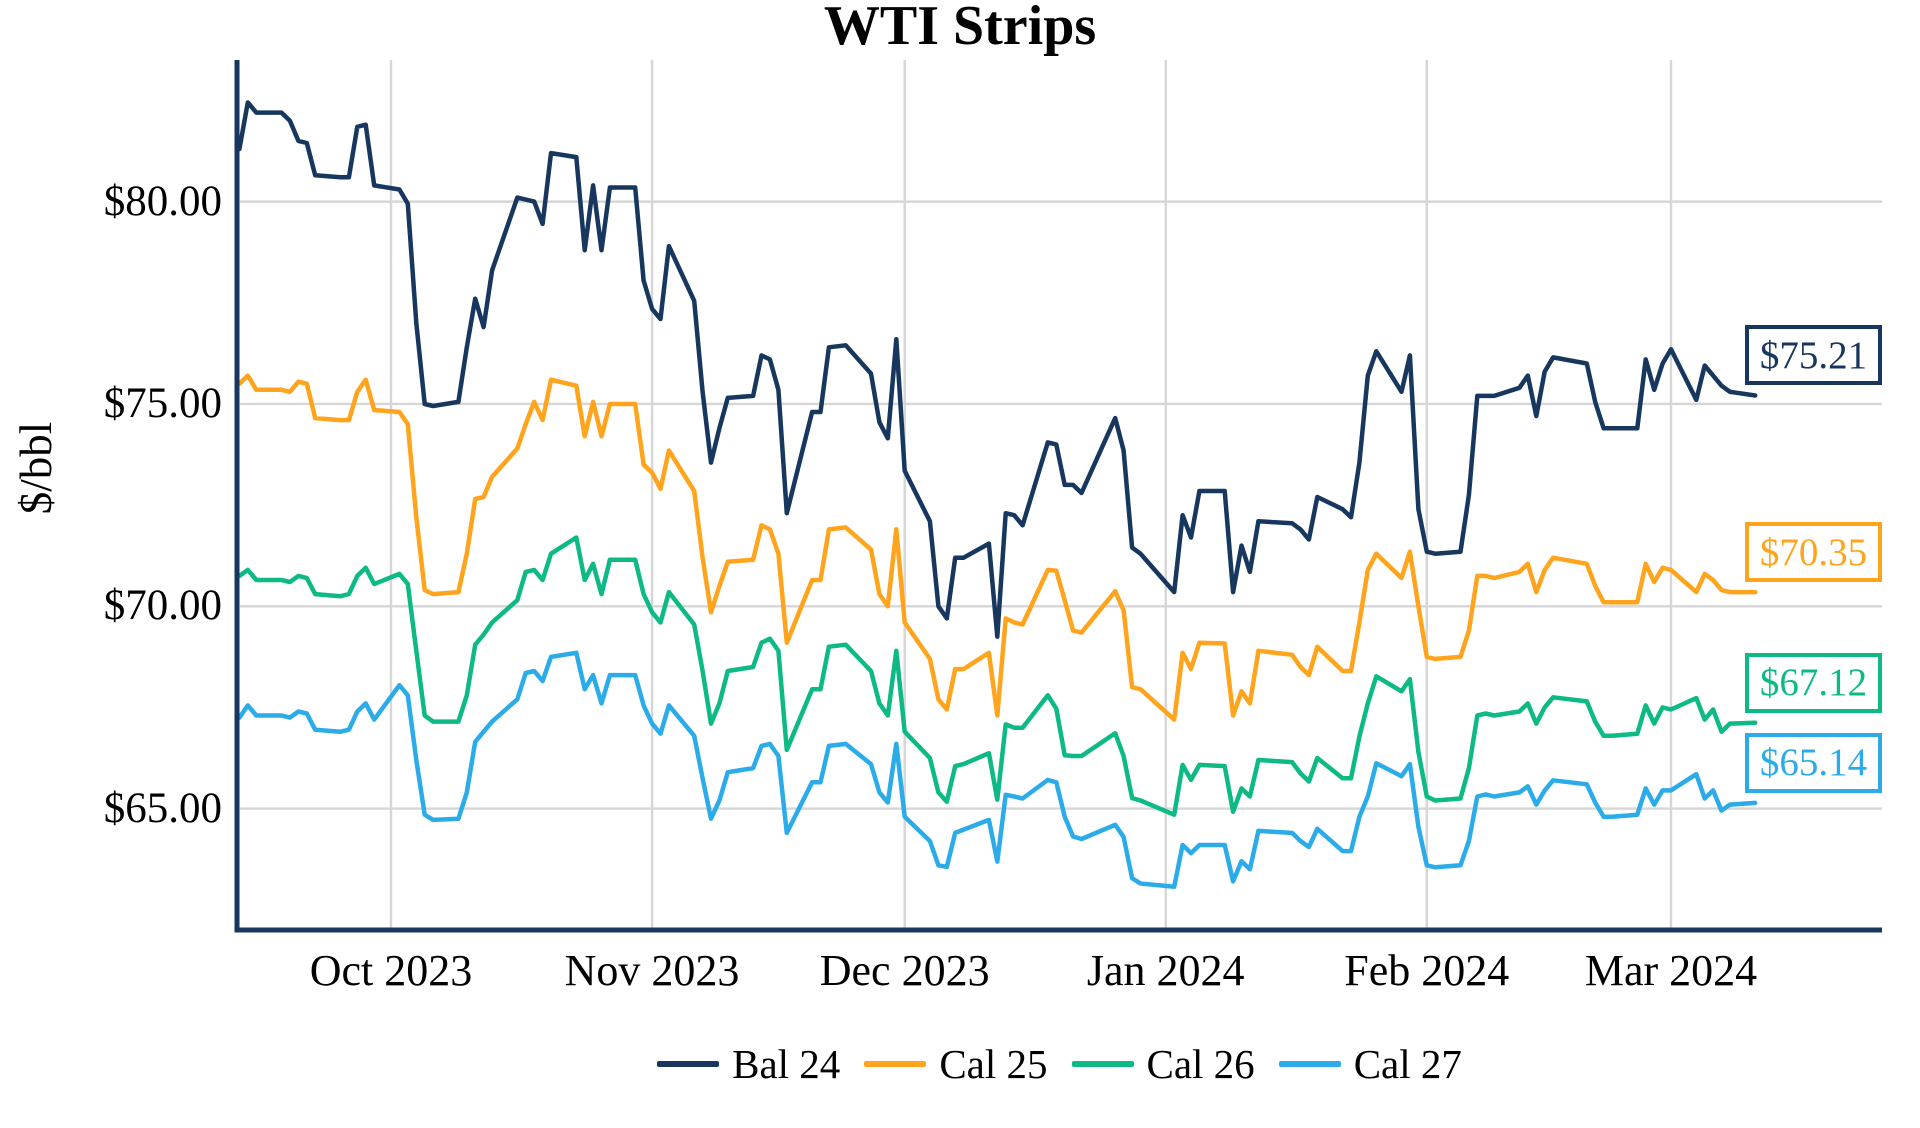 The width and height of the screenshot is (1920, 1128). I want to click on price-annotation-cal25: $70.35, so click(1813, 552).